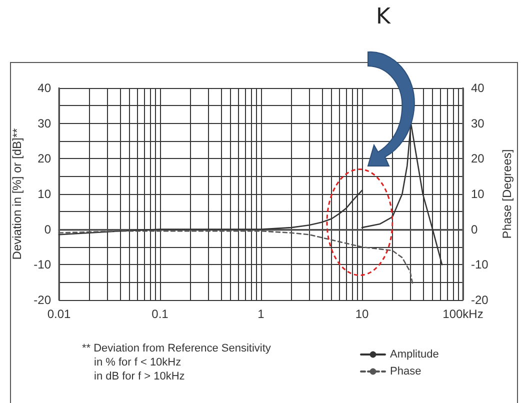 This screenshot has width=530, height=403. Describe the element at coordinates (139, 376) in the screenshot. I see `text: in dB for f > 10kHz` at that location.